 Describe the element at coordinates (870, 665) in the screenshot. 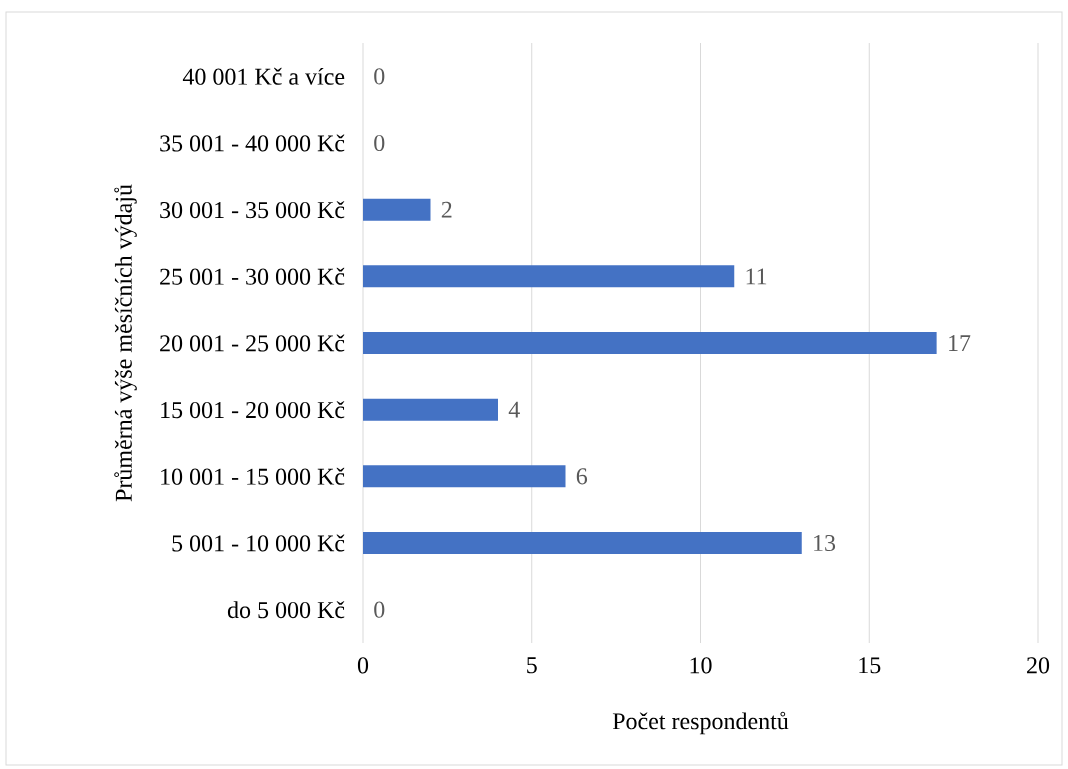

I see `x-tick-label: 15` at that location.